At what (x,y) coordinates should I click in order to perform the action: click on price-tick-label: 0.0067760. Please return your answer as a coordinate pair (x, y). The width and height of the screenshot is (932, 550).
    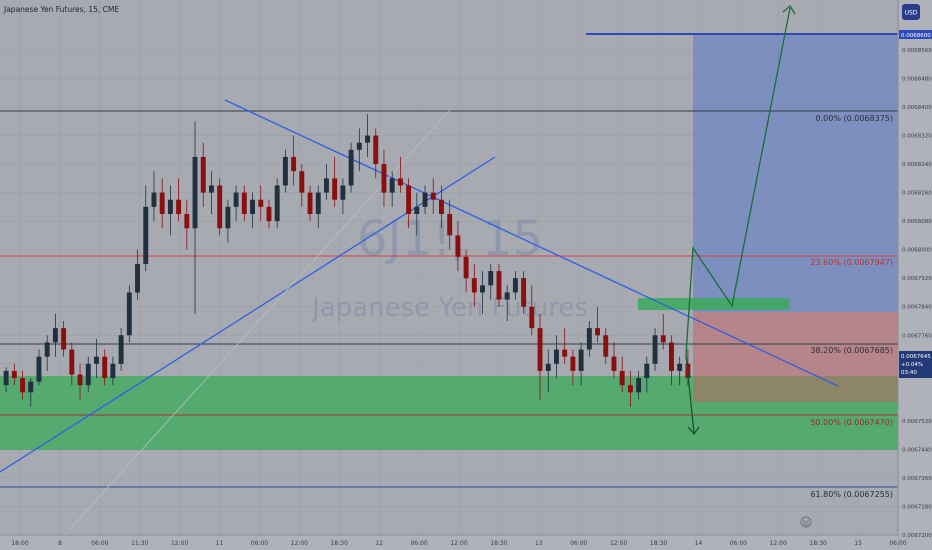
    Looking at the image, I should click on (917, 336).